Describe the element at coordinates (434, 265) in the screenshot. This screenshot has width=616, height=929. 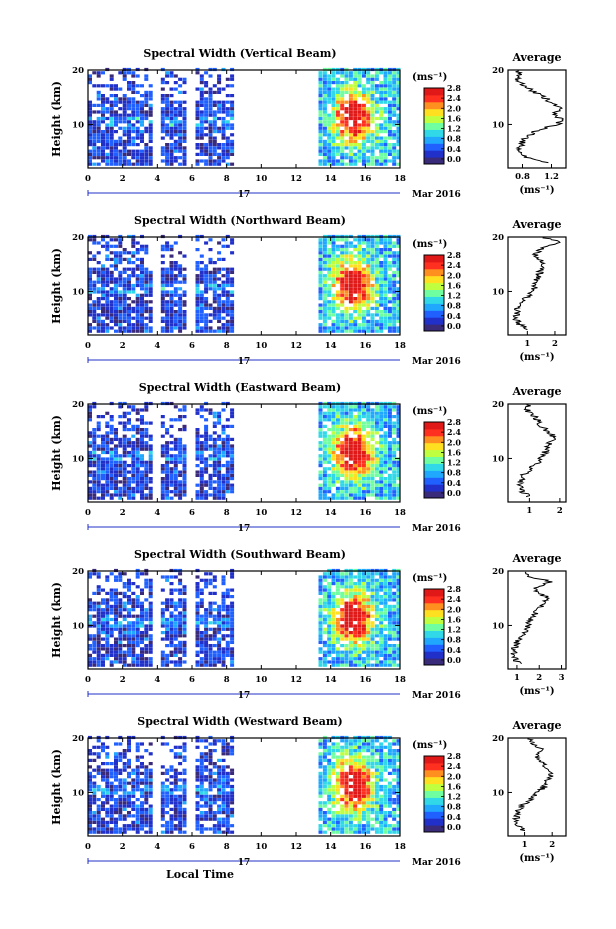
I see `colorbar-swatch` at that location.